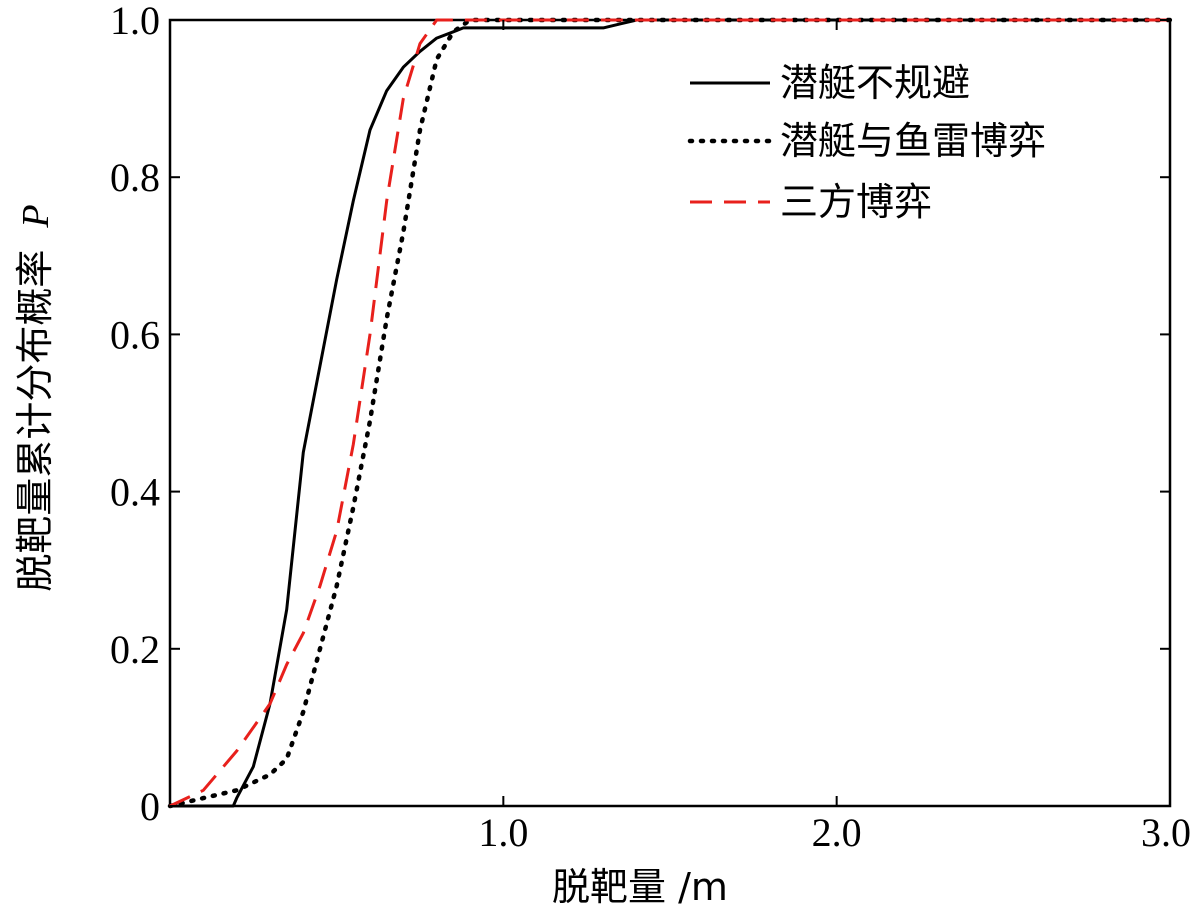  I want to click on x-tick-label: 1.0, so click(503, 832).